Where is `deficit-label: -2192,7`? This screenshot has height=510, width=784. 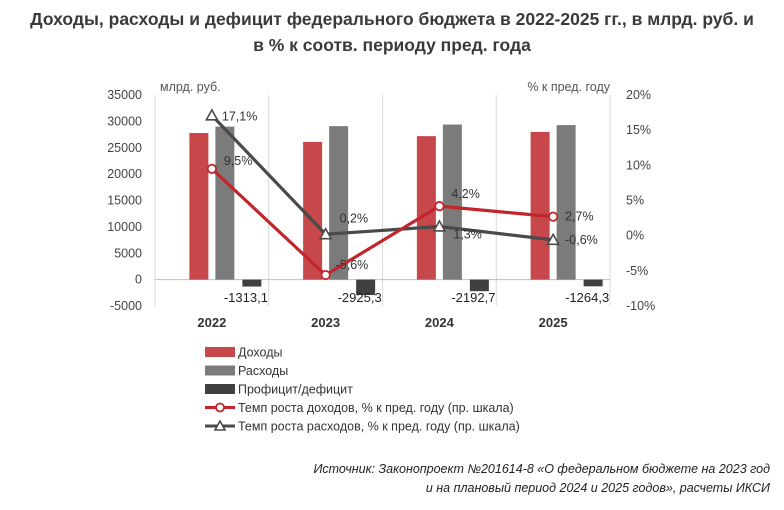 deficit-label: -2192,7 is located at coordinates (473, 297).